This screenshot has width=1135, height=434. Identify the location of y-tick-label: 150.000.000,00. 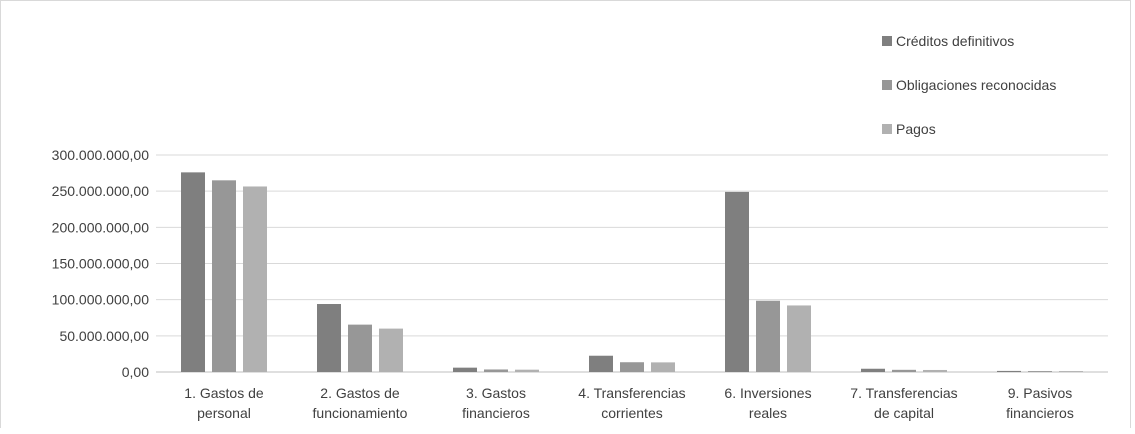
(101, 264).